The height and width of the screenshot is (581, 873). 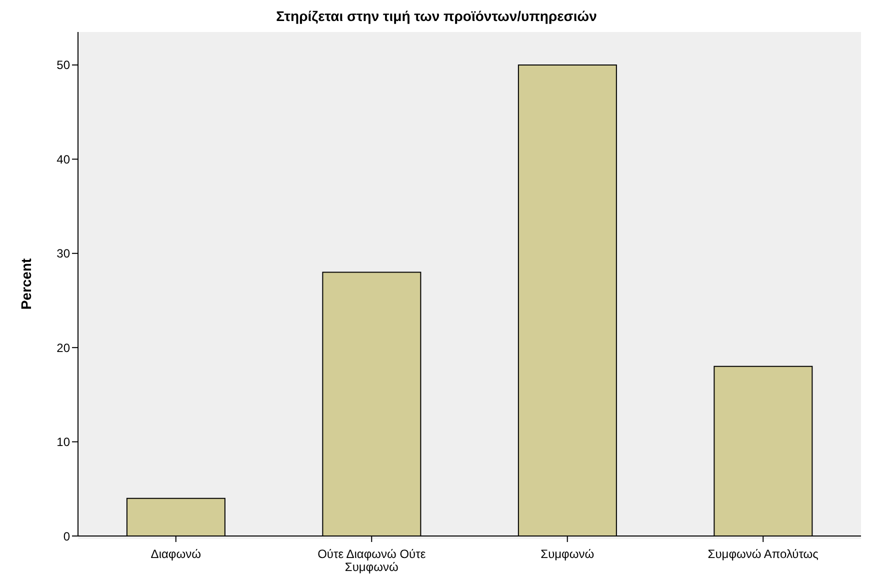 I want to click on x-tick-label: Ούτε Διαφωνώ Ούτε Συμφωνώ, so click(x=372, y=560).